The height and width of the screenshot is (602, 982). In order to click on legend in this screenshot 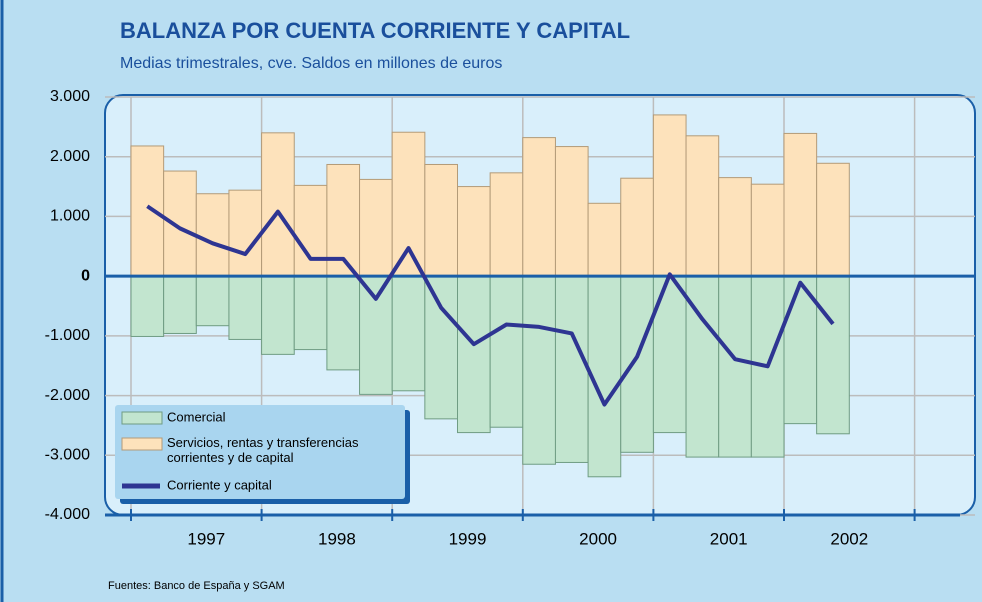, I will do `click(260, 452)`.